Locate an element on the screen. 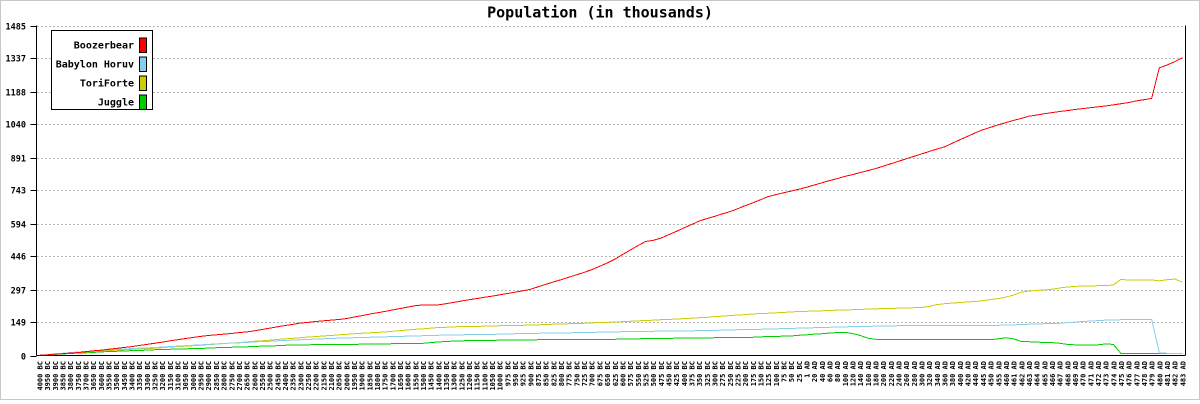 The width and height of the screenshot is (1200, 404). x-tick-label: 464 AD is located at coordinates (1038, 373).